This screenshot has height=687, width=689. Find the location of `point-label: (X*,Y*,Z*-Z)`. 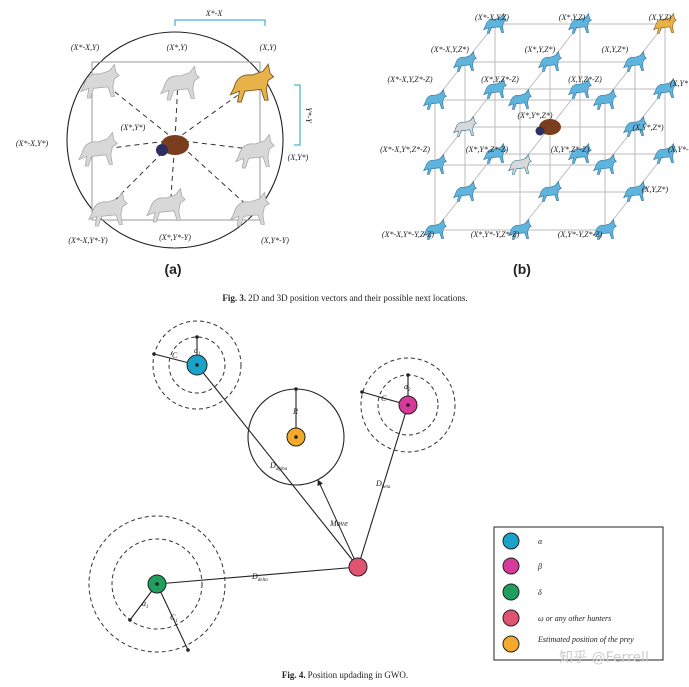

point-label: (X*,Y*,Z*-Z) is located at coordinates (487, 149).